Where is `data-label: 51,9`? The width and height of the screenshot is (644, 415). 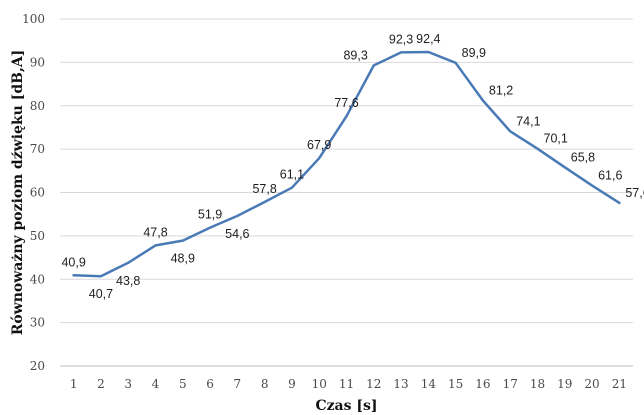
data-label: 51,9 is located at coordinates (210, 215).